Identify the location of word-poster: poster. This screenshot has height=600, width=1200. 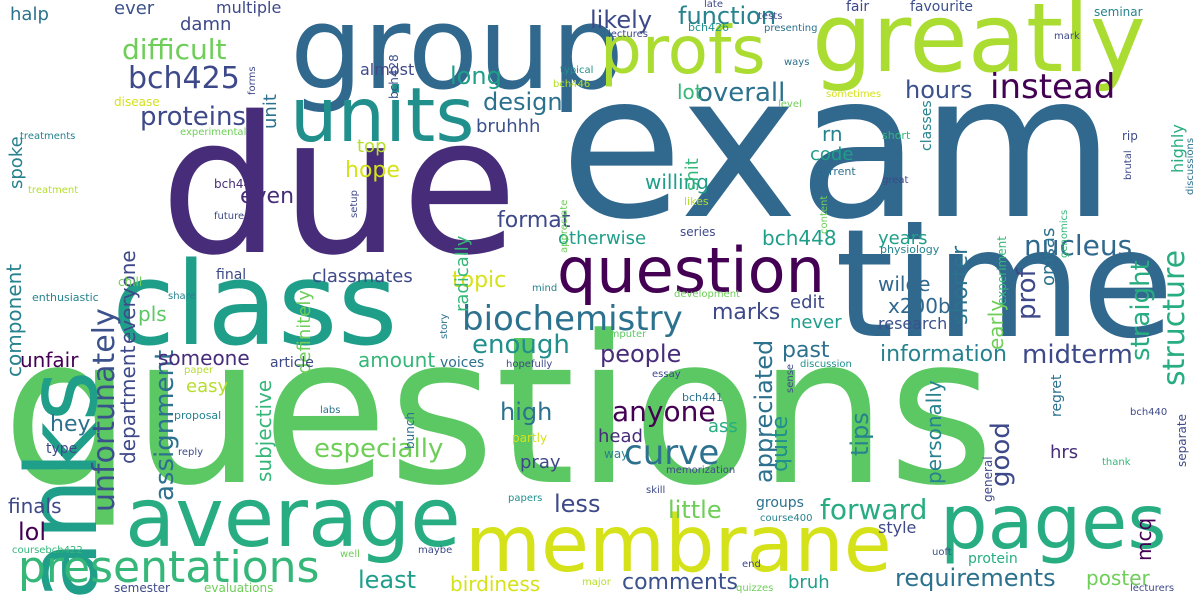
(1118, 578).